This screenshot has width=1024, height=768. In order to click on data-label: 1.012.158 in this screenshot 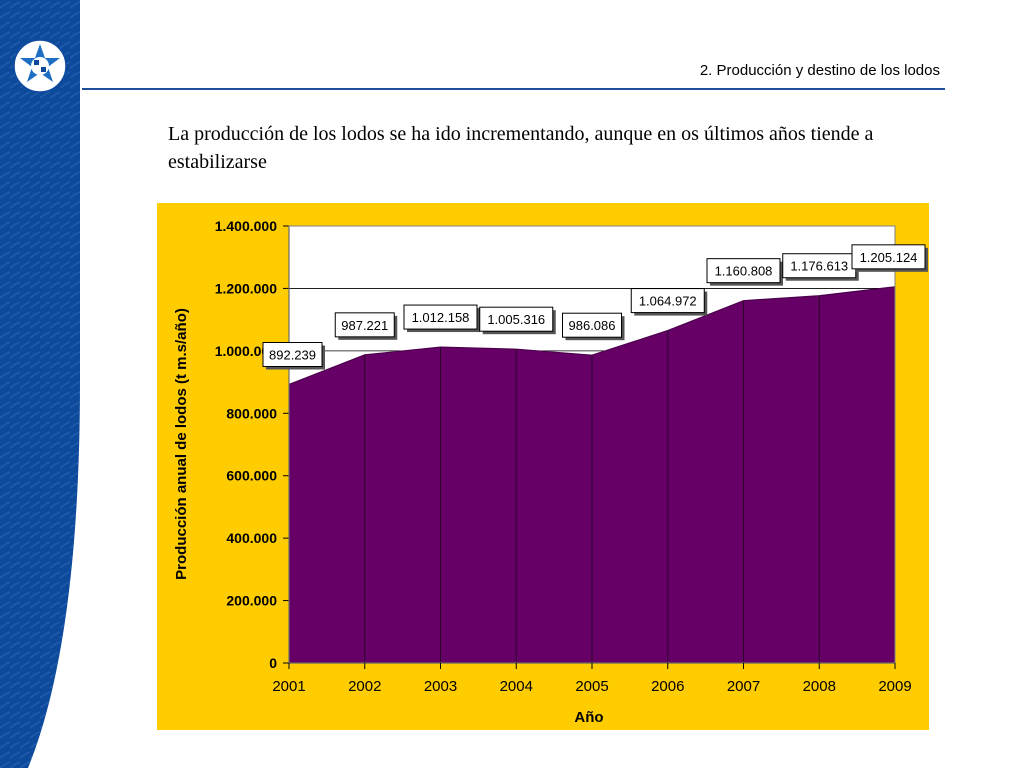, I will do `click(441, 318)`.